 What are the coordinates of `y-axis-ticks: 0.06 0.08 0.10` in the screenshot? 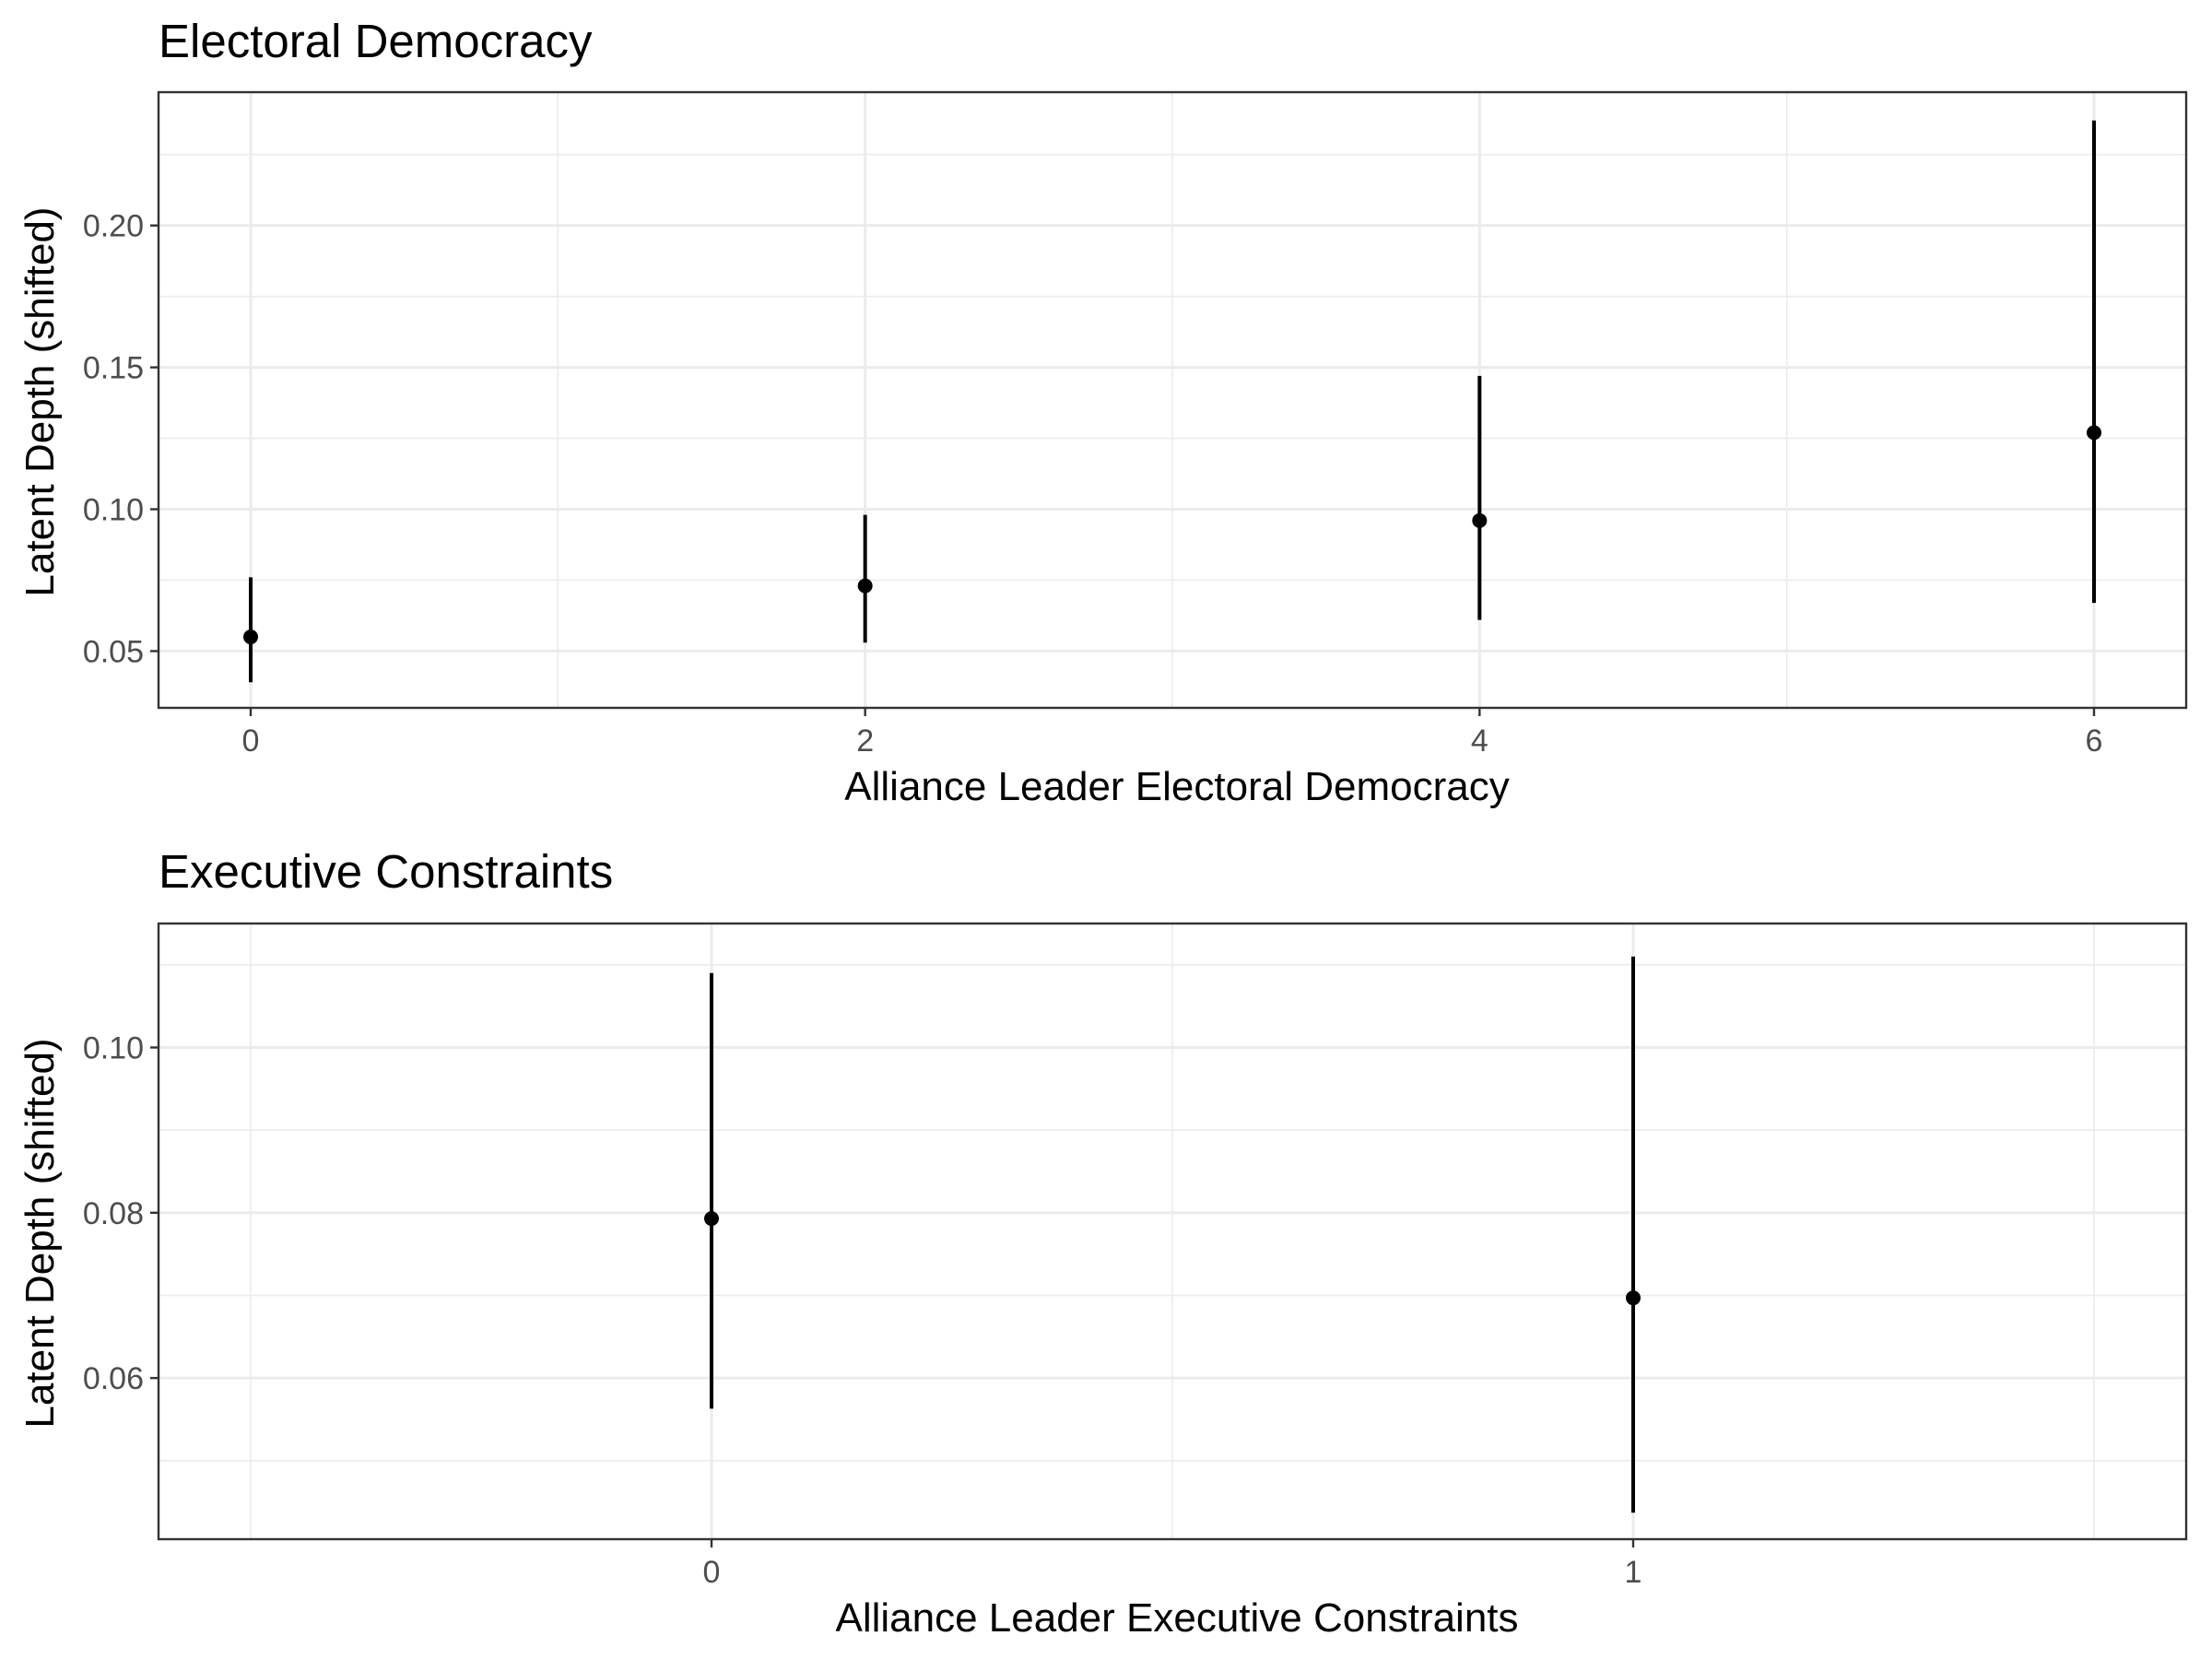 It's located at (121, 1213).